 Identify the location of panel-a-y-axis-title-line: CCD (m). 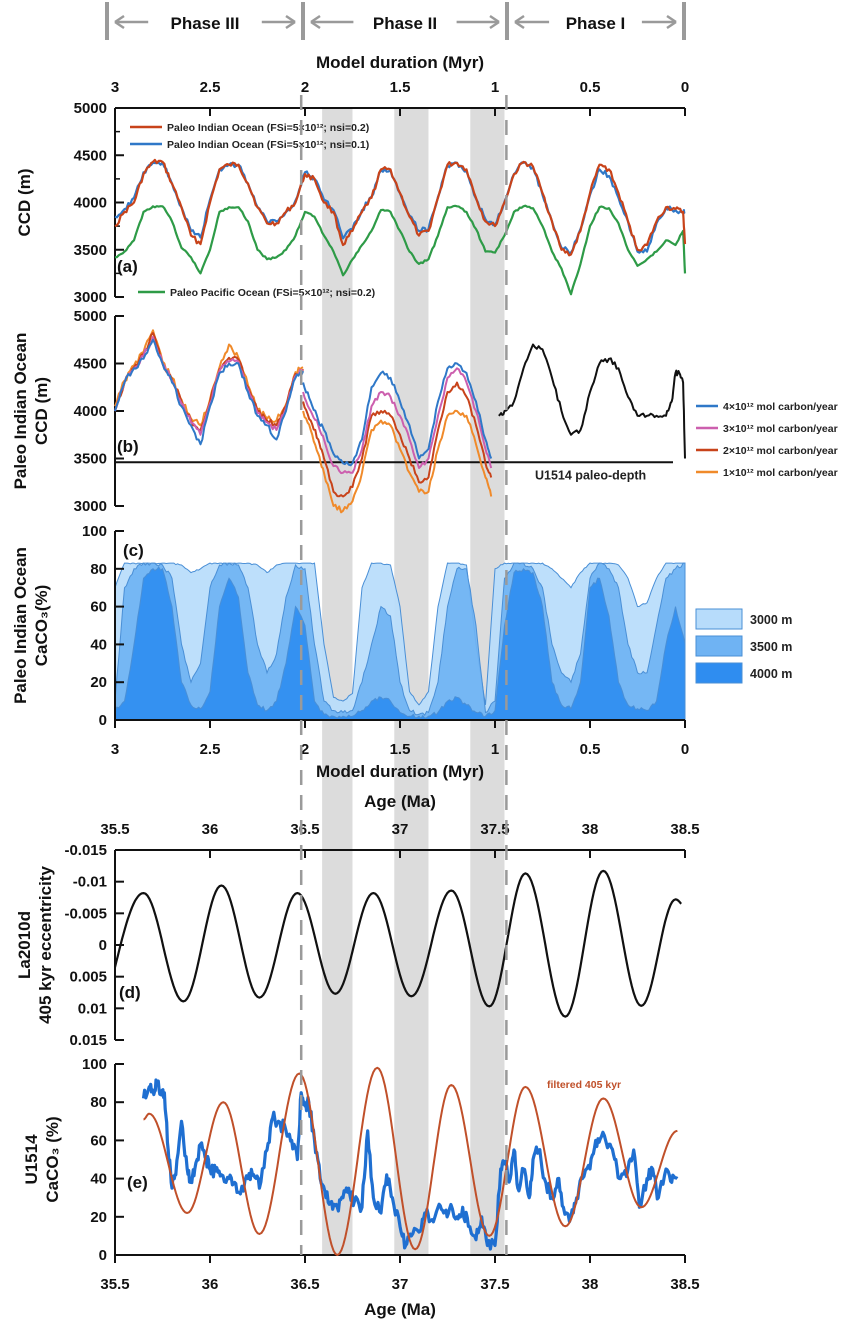
(24, 203).